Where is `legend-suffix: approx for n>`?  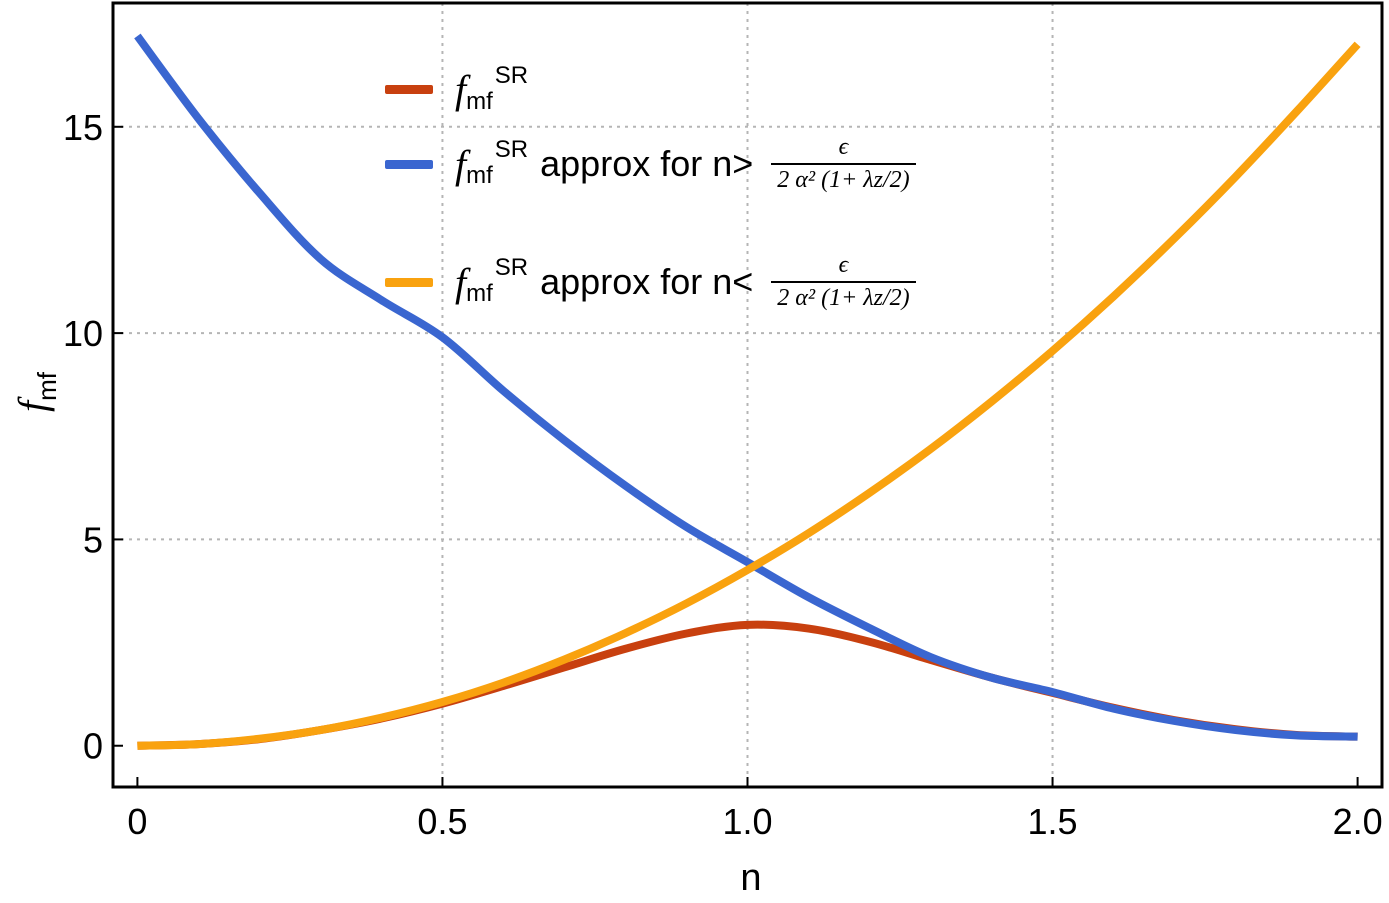
legend-suffix: approx for n> is located at coordinates (647, 163).